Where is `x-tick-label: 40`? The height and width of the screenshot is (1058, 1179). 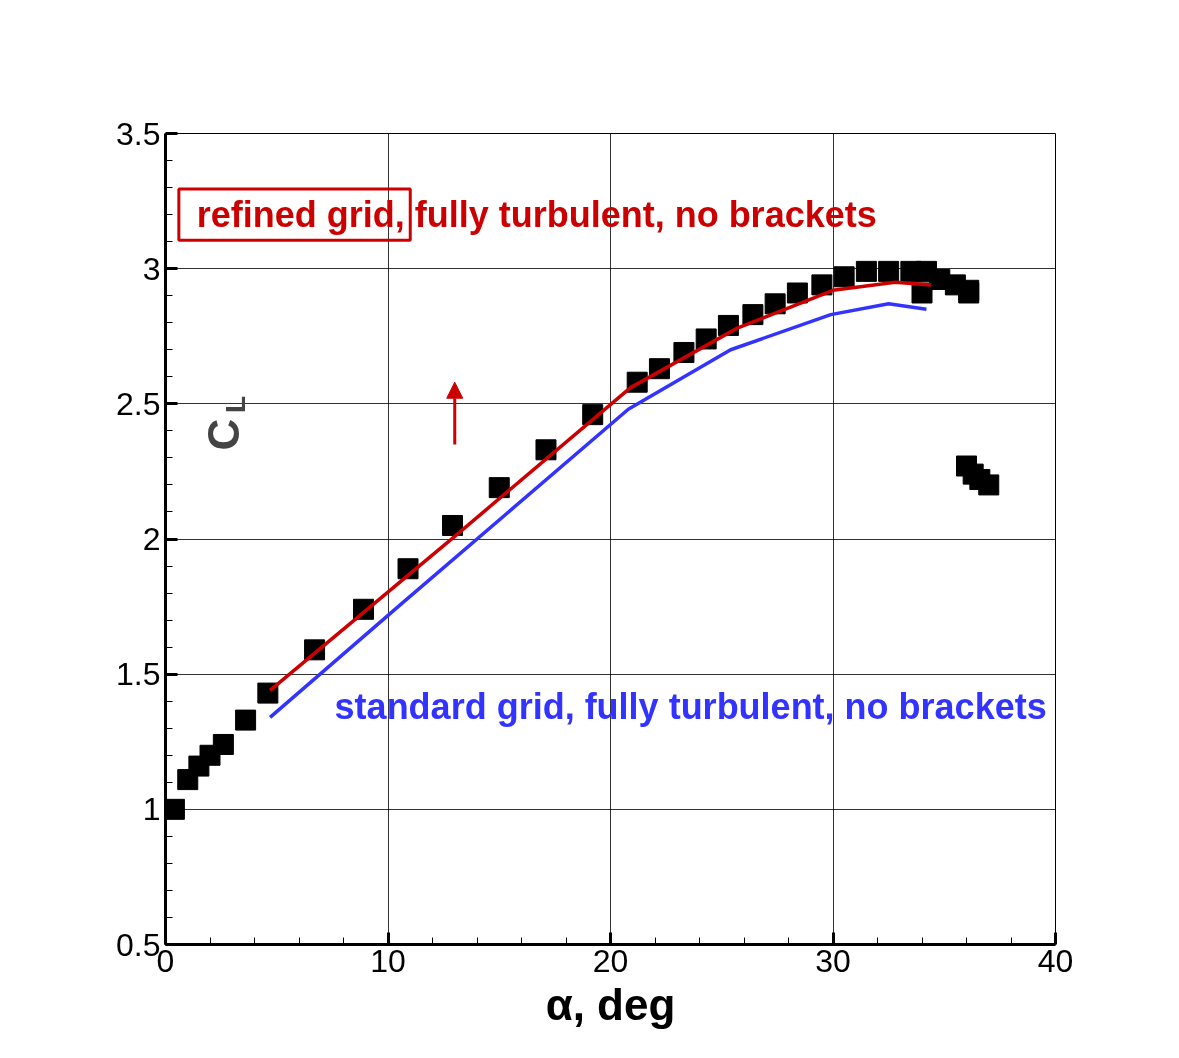
x-tick-label: 40 is located at coordinates (1055, 960).